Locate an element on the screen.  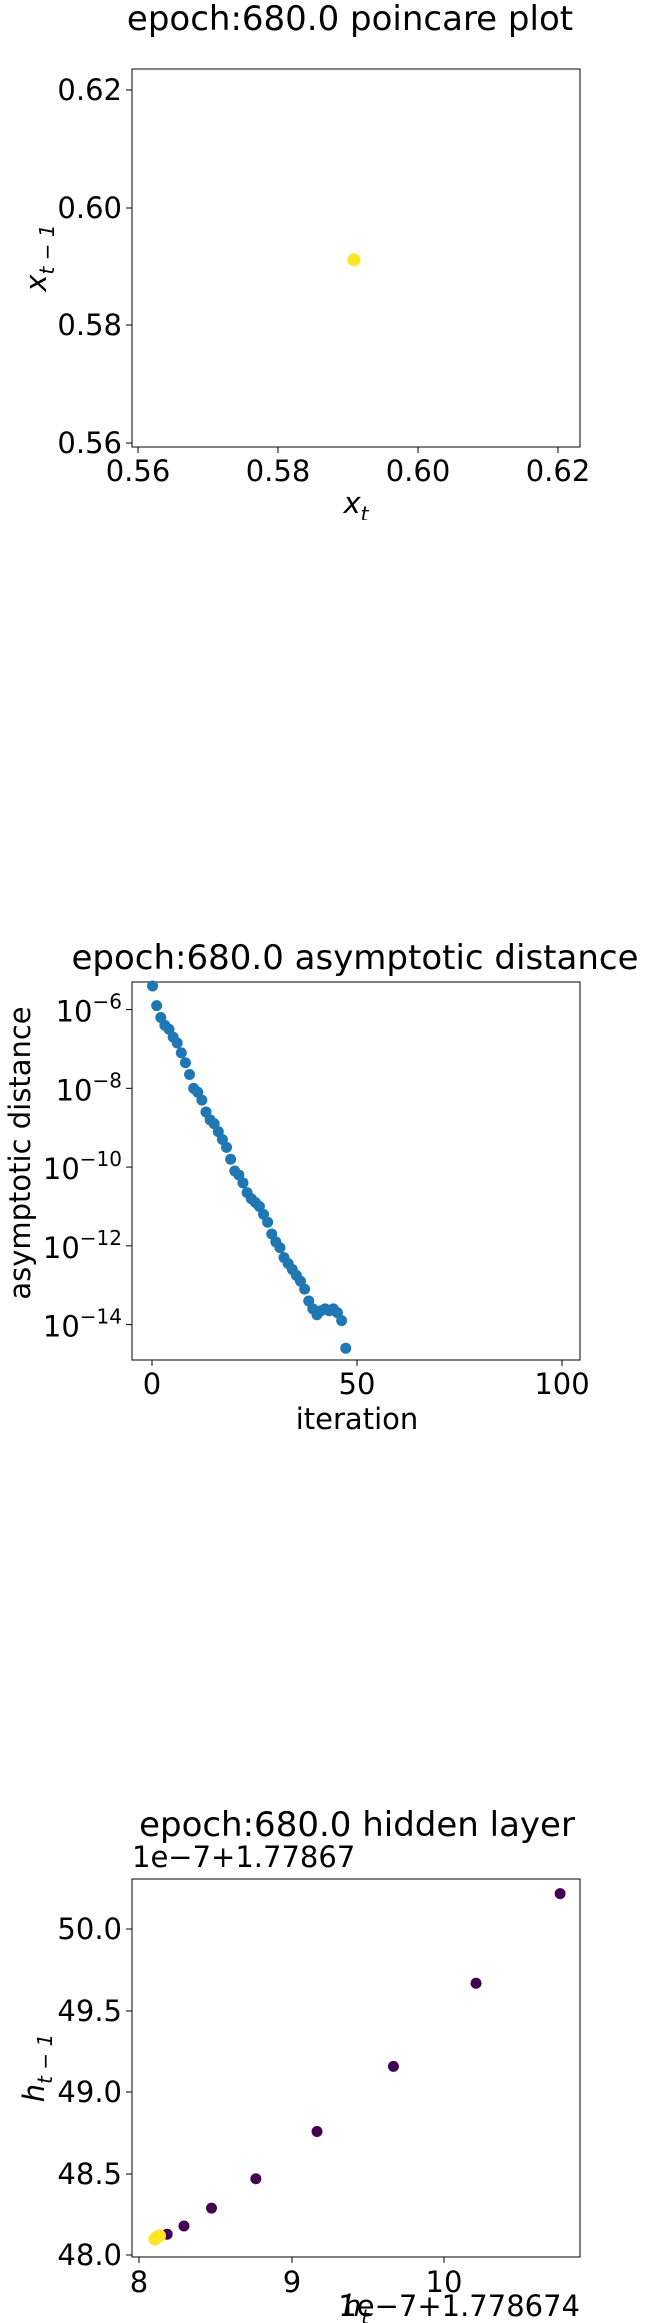
x-ticks: 8 9 10 is located at coordinates (296, 2278).